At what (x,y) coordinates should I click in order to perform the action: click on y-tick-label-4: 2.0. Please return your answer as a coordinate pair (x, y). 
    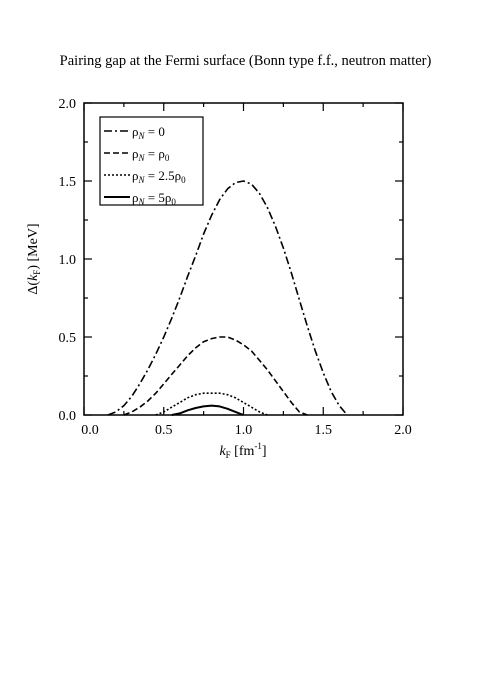
    Looking at the image, I should click on (68, 104).